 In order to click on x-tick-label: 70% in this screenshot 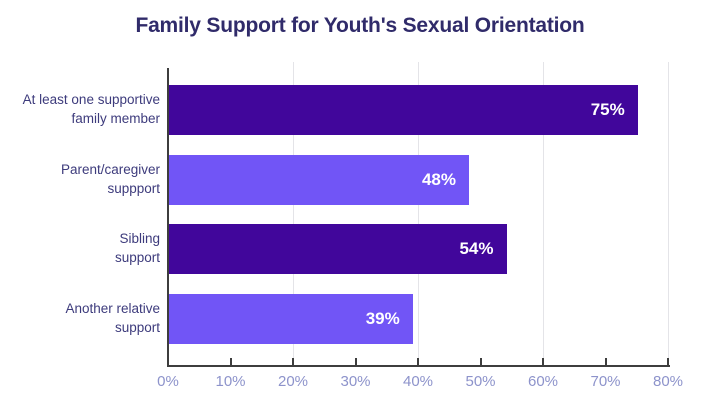, I will do `click(605, 381)`.